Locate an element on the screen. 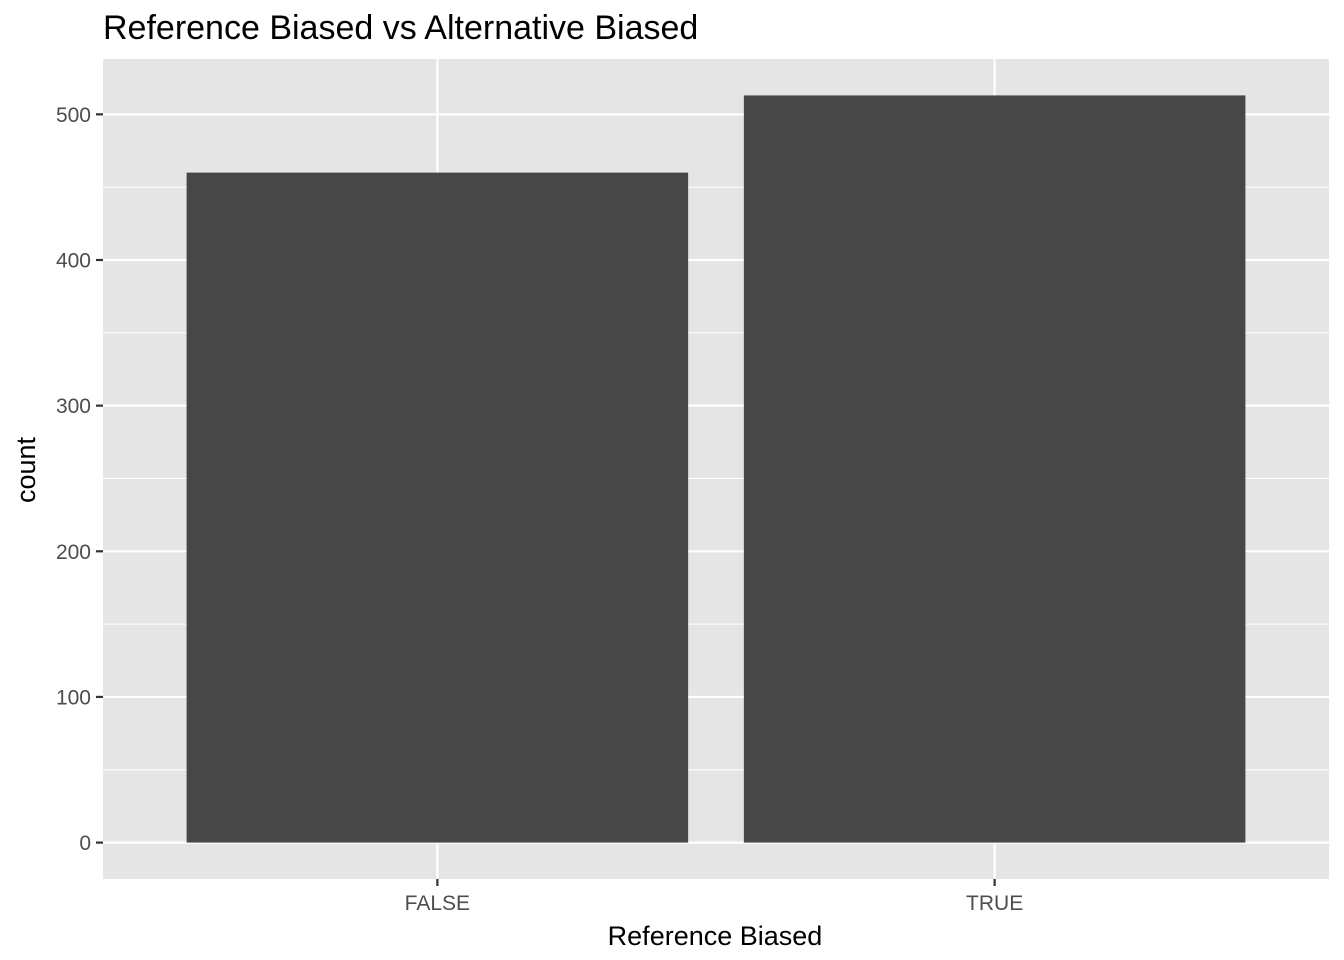  y-axis-title: count is located at coordinates (26, 469).